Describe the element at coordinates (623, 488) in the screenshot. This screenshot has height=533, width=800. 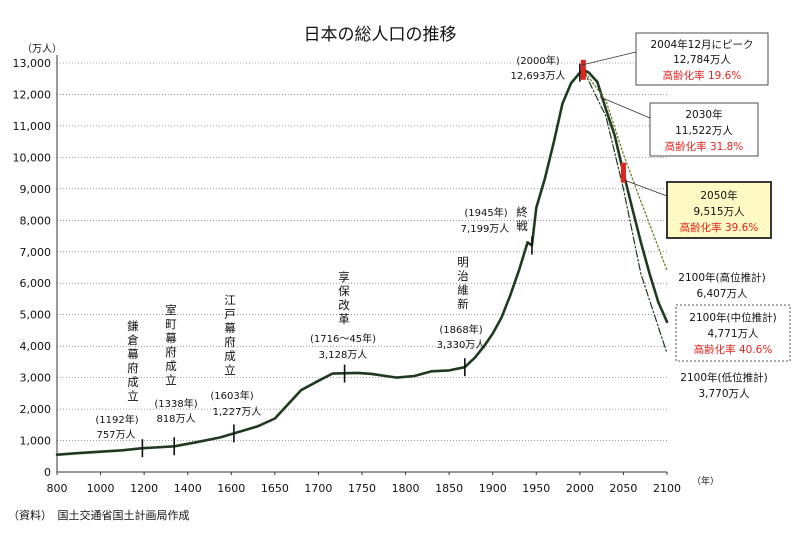
I see `x-tick-label: 2050` at that location.